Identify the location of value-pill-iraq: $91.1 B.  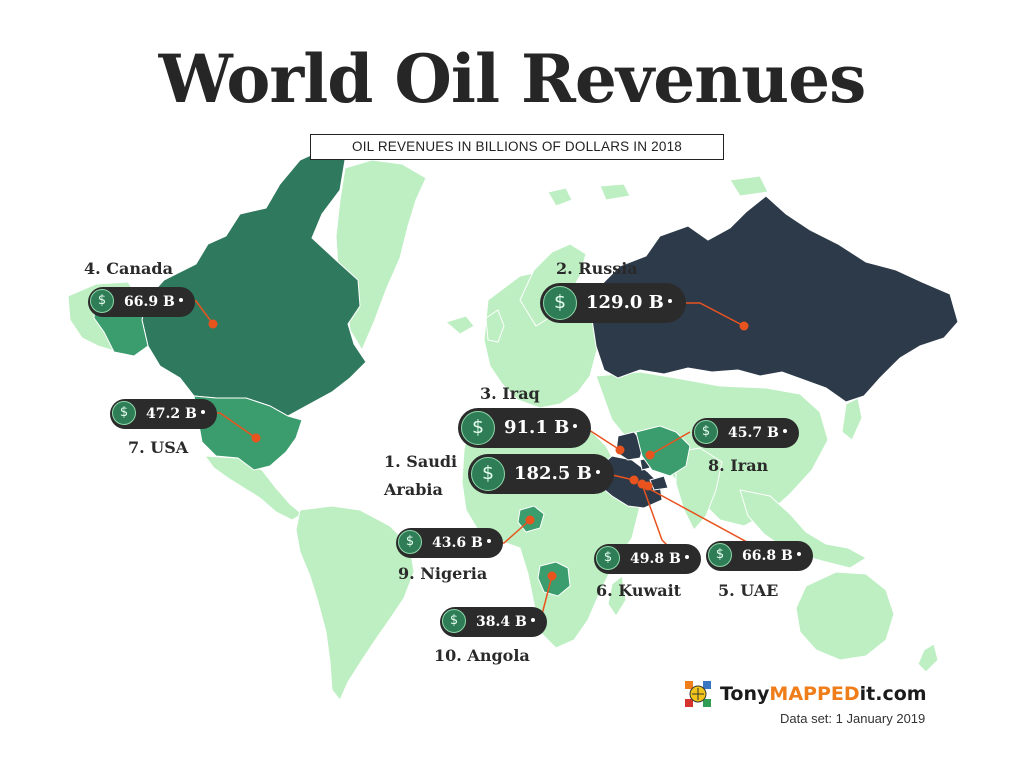
(525, 428).